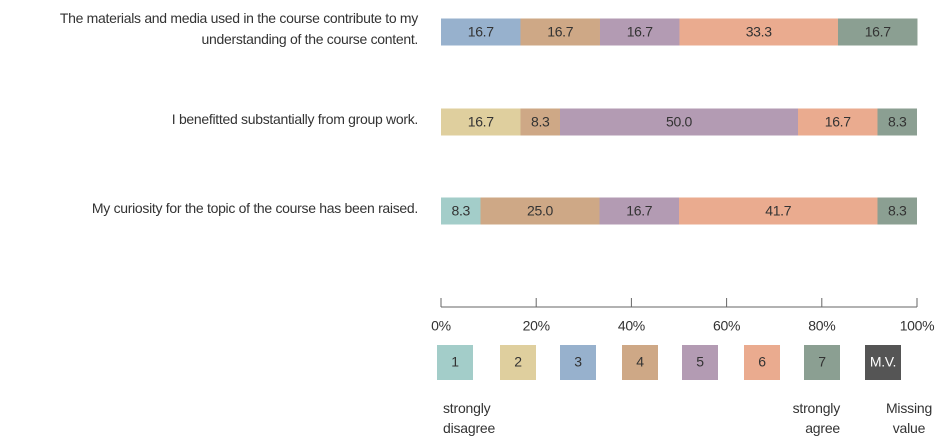 Image resolution: width=941 pixels, height=438 pixels. I want to click on legend-label: 6, so click(762, 362).